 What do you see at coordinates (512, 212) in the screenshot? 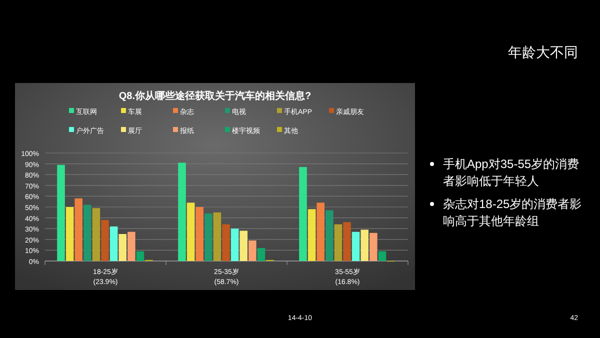
I see `text: 杂志对18-25岁的消费者影响高于其他年龄组` at bounding box center [512, 212].